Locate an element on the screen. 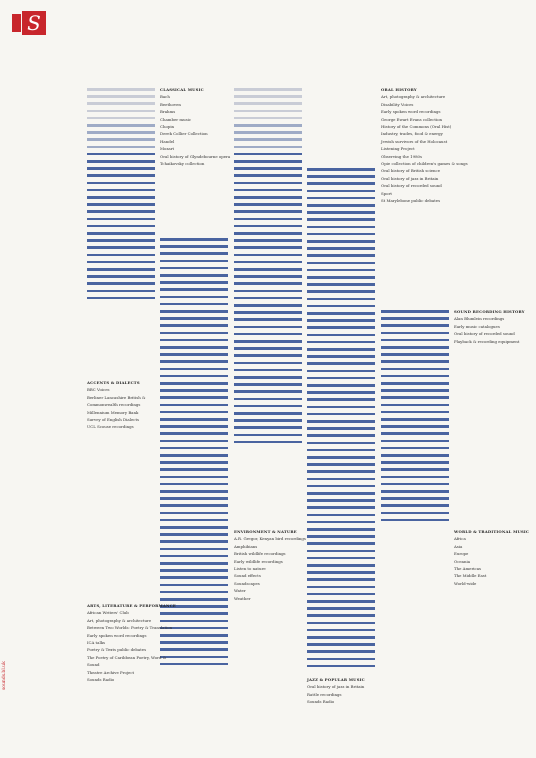 Image resolution: width=536 pixels, height=758 pixels. section-title: ORAL HISTORY is located at coordinates (399, 89).